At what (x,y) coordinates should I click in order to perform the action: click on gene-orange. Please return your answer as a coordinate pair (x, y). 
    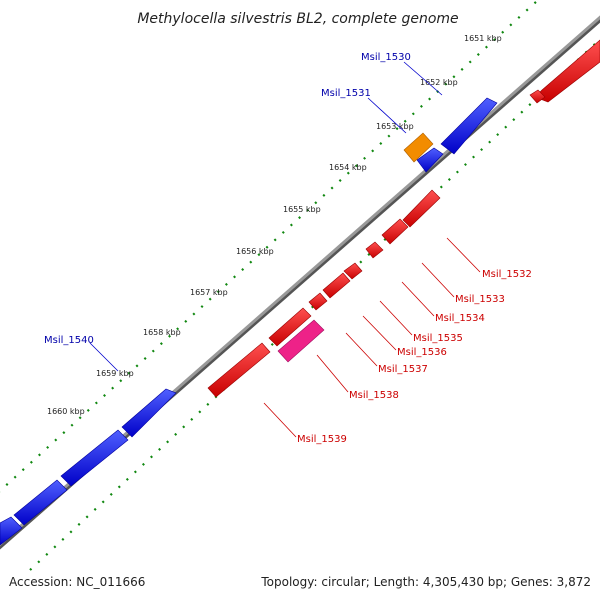
    Looking at the image, I should click on (418, 147).